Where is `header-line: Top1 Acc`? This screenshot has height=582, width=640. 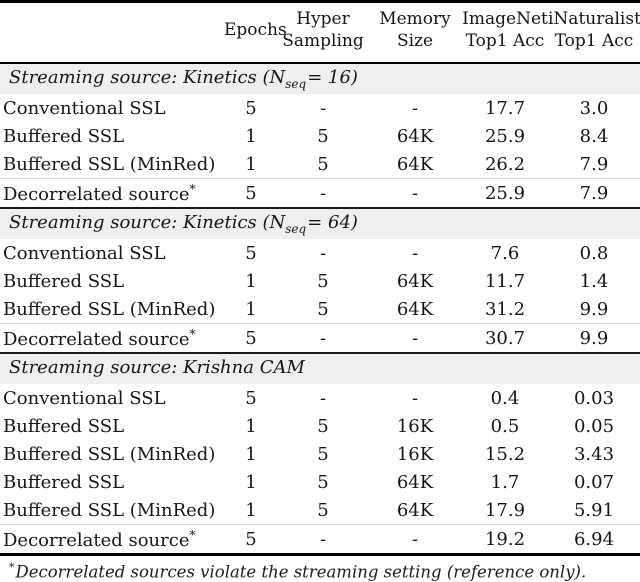
header-line: Top1 Acc is located at coordinates (505, 41).